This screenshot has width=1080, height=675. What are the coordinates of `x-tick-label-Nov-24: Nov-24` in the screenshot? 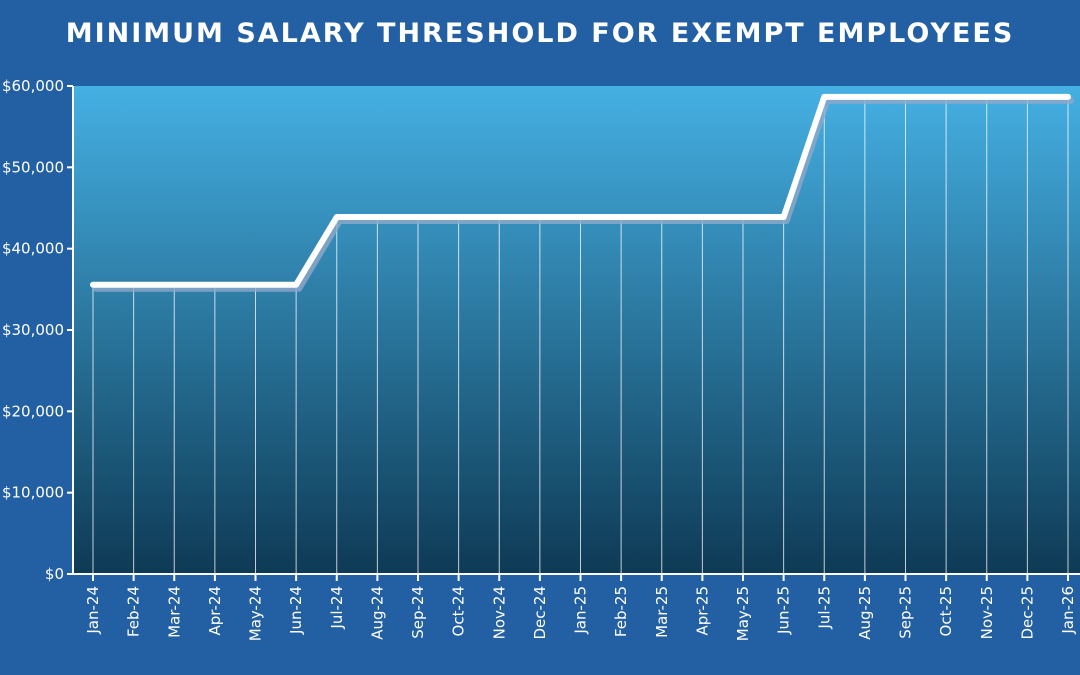 It's located at (499, 612).